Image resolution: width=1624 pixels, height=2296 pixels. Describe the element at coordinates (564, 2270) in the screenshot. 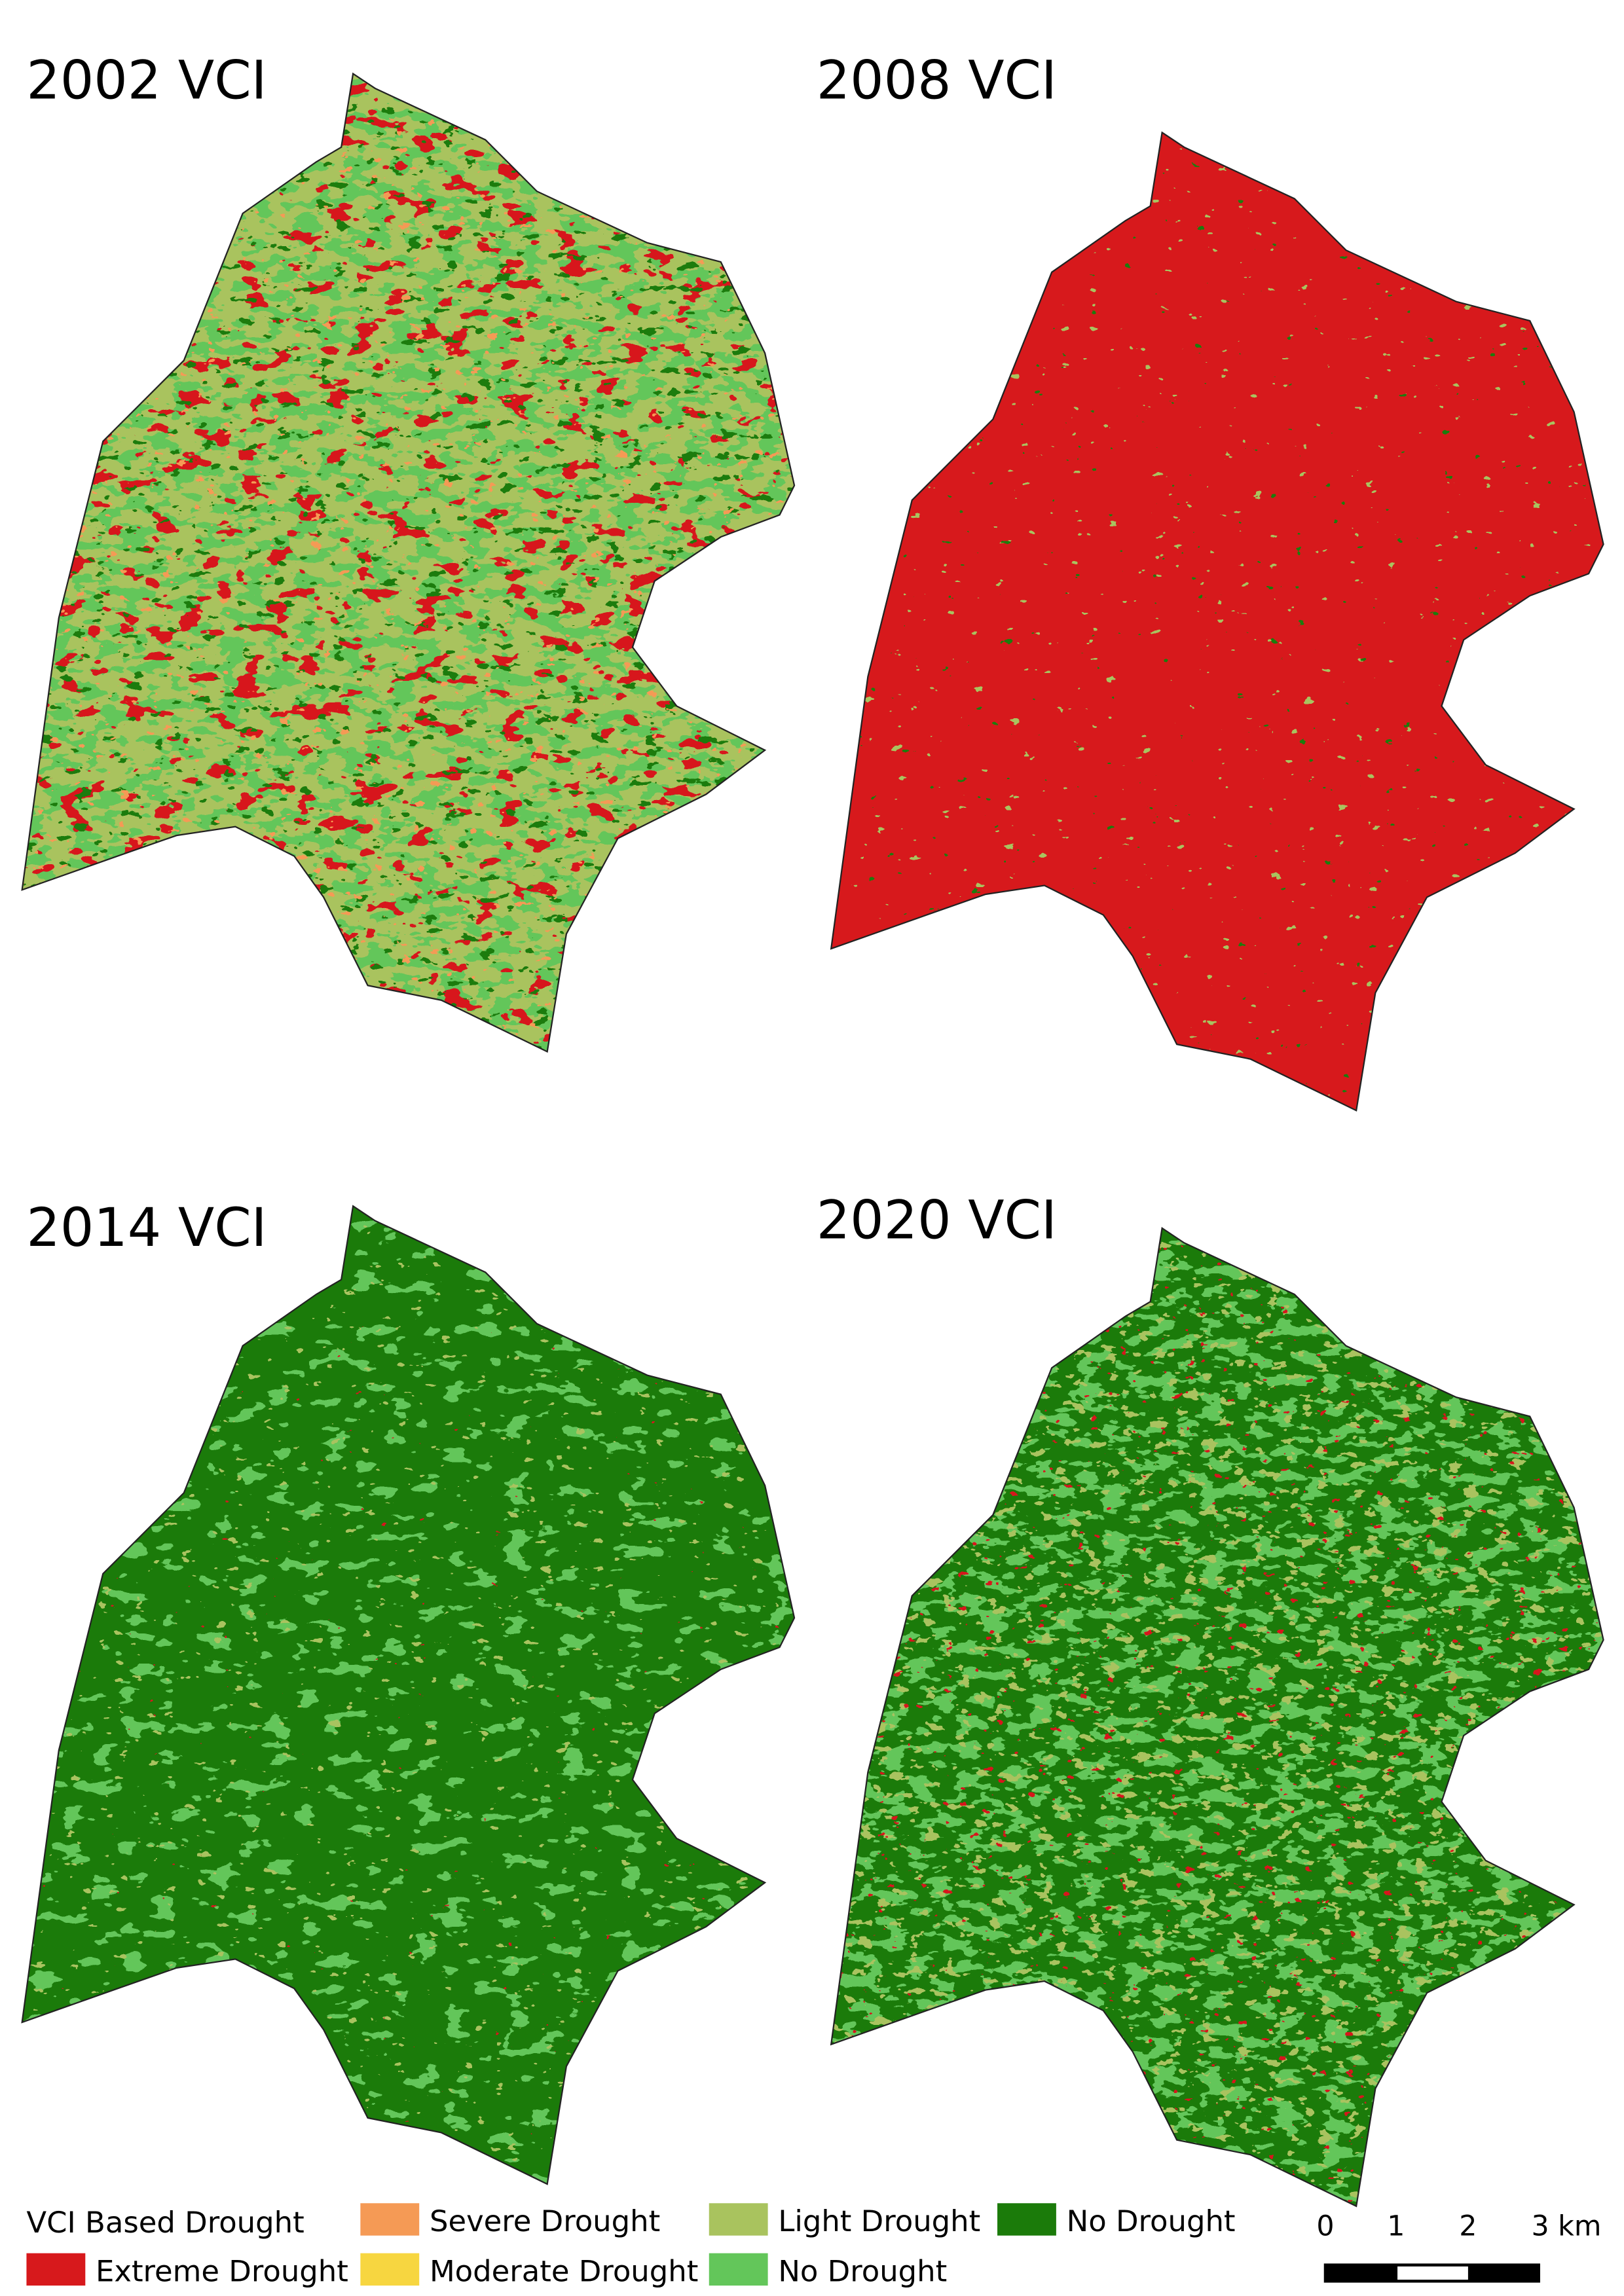

I see `legend-label: Moderate Drought` at that location.